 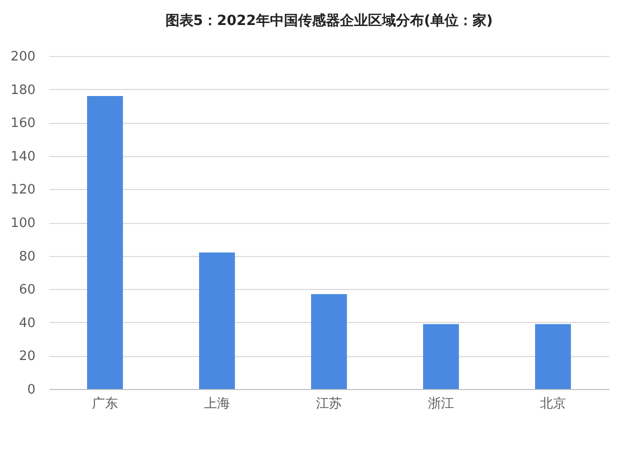 What do you see at coordinates (31, 390) in the screenshot?
I see `y-tick-label: 0` at bounding box center [31, 390].